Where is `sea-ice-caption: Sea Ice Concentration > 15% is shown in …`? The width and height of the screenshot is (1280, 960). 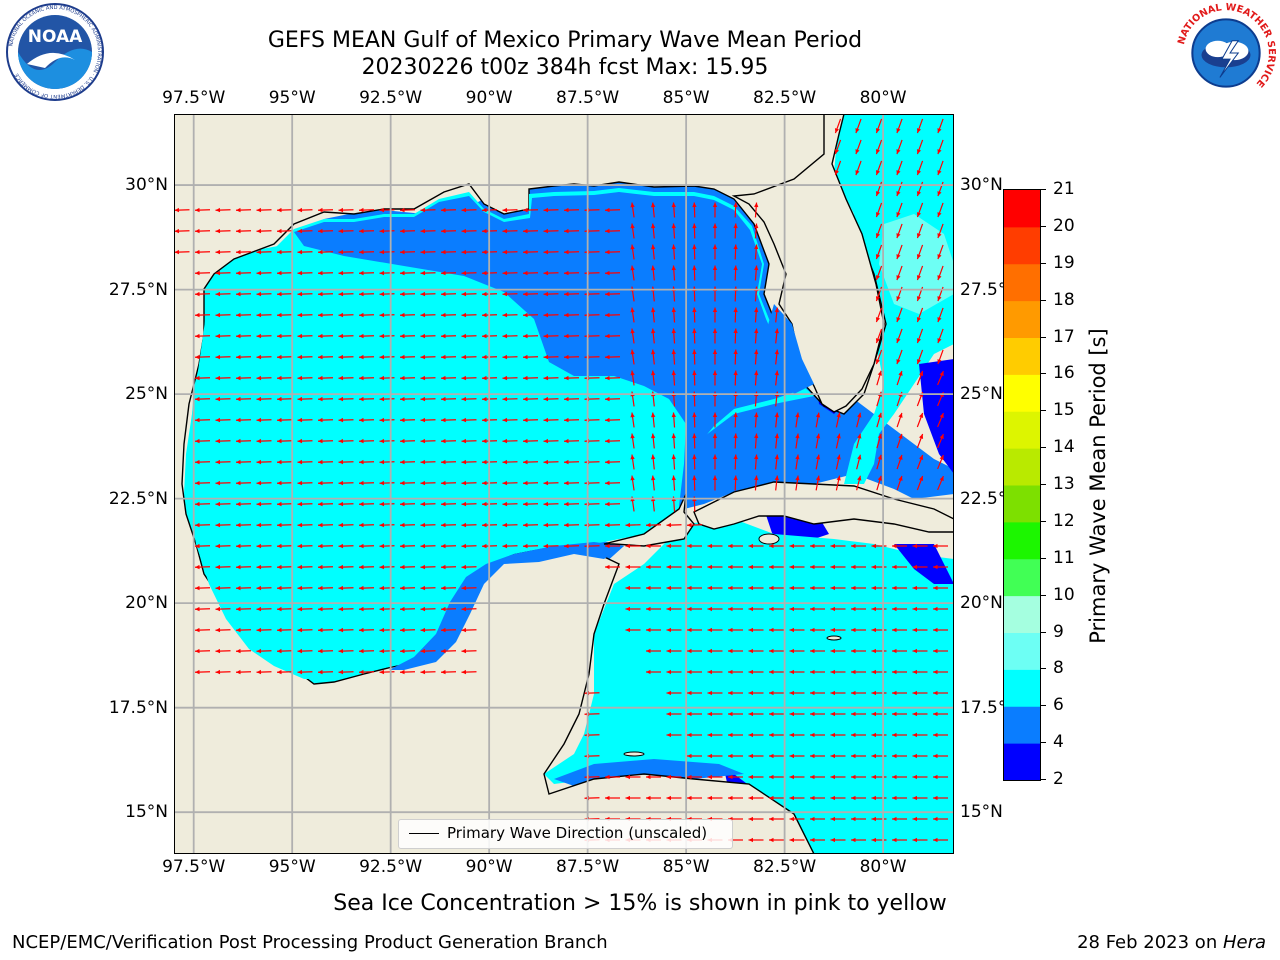 sea-ice-caption: Sea Ice Concentration > 15% is shown in … is located at coordinates (640, 903).